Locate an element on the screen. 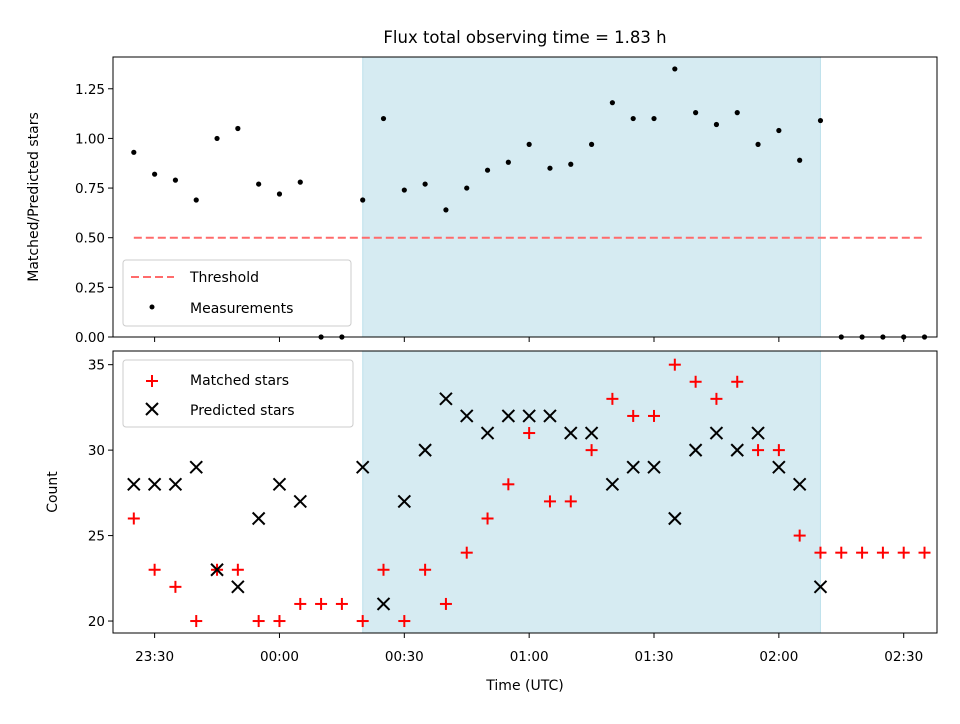  legend-measurements-swatch is located at coordinates (152, 307).